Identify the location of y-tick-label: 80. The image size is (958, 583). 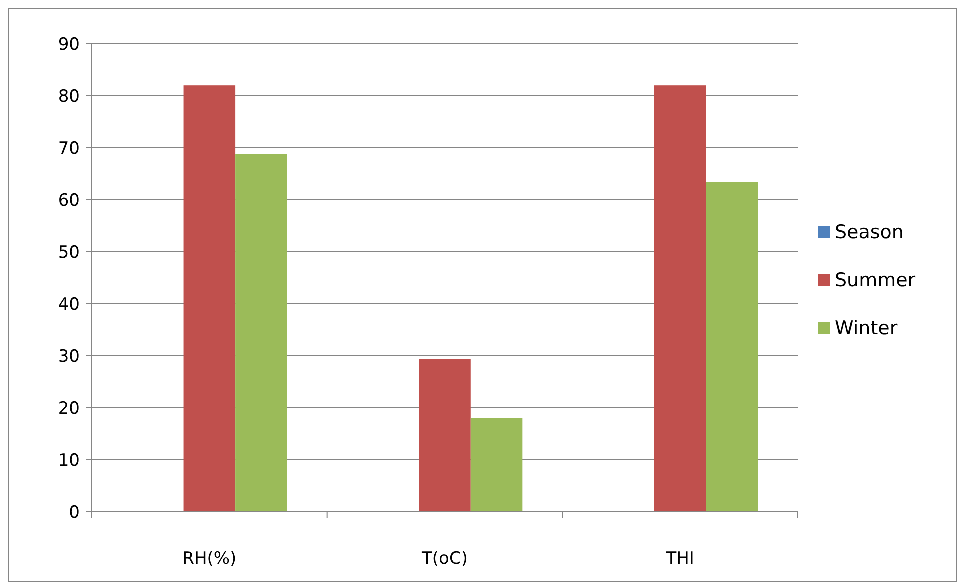
(69, 96).